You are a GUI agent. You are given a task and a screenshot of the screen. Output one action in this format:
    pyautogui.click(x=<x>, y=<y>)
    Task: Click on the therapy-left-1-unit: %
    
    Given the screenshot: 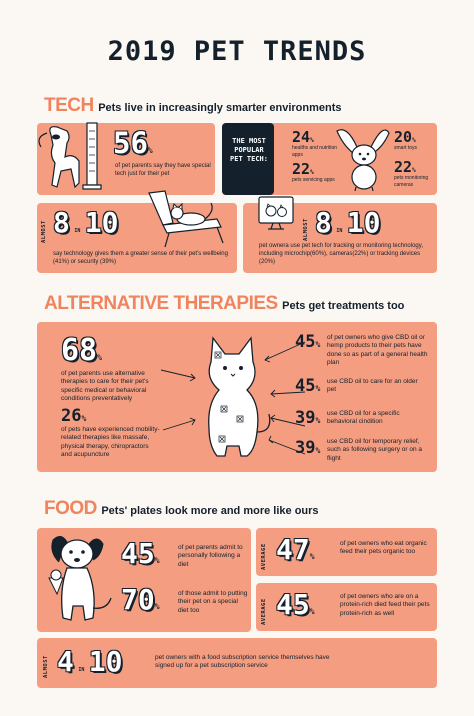 What is the action you would take?
    pyautogui.click(x=99, y=357)
    